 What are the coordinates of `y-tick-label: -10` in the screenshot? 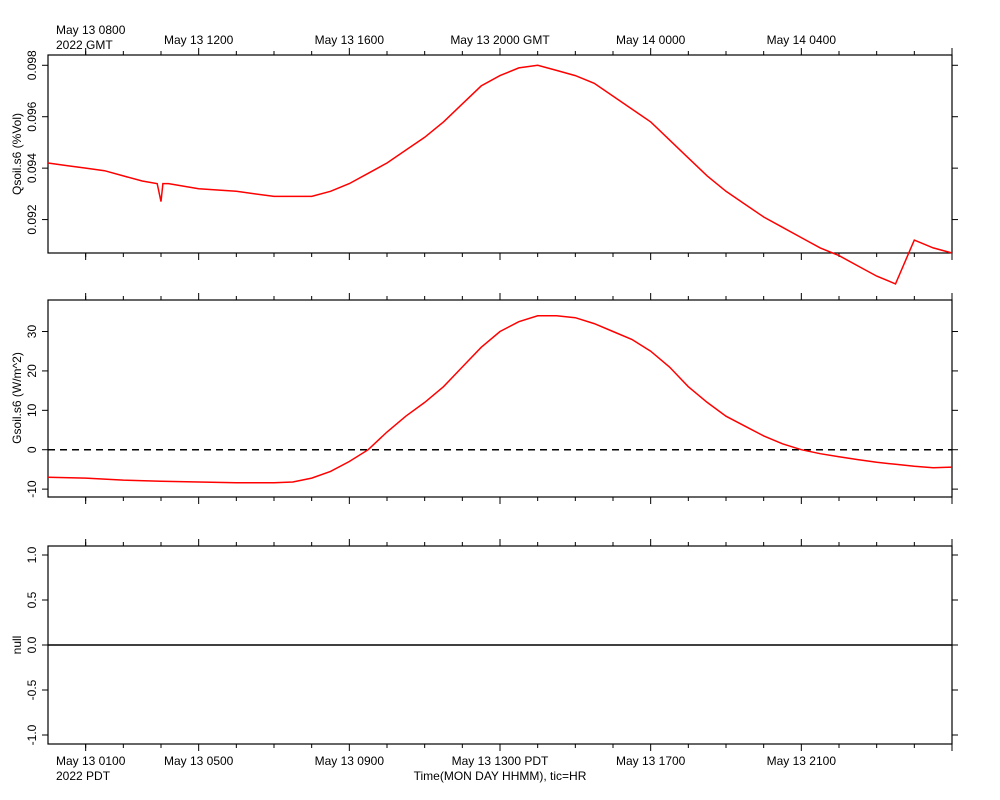 It's located at (32, 489).